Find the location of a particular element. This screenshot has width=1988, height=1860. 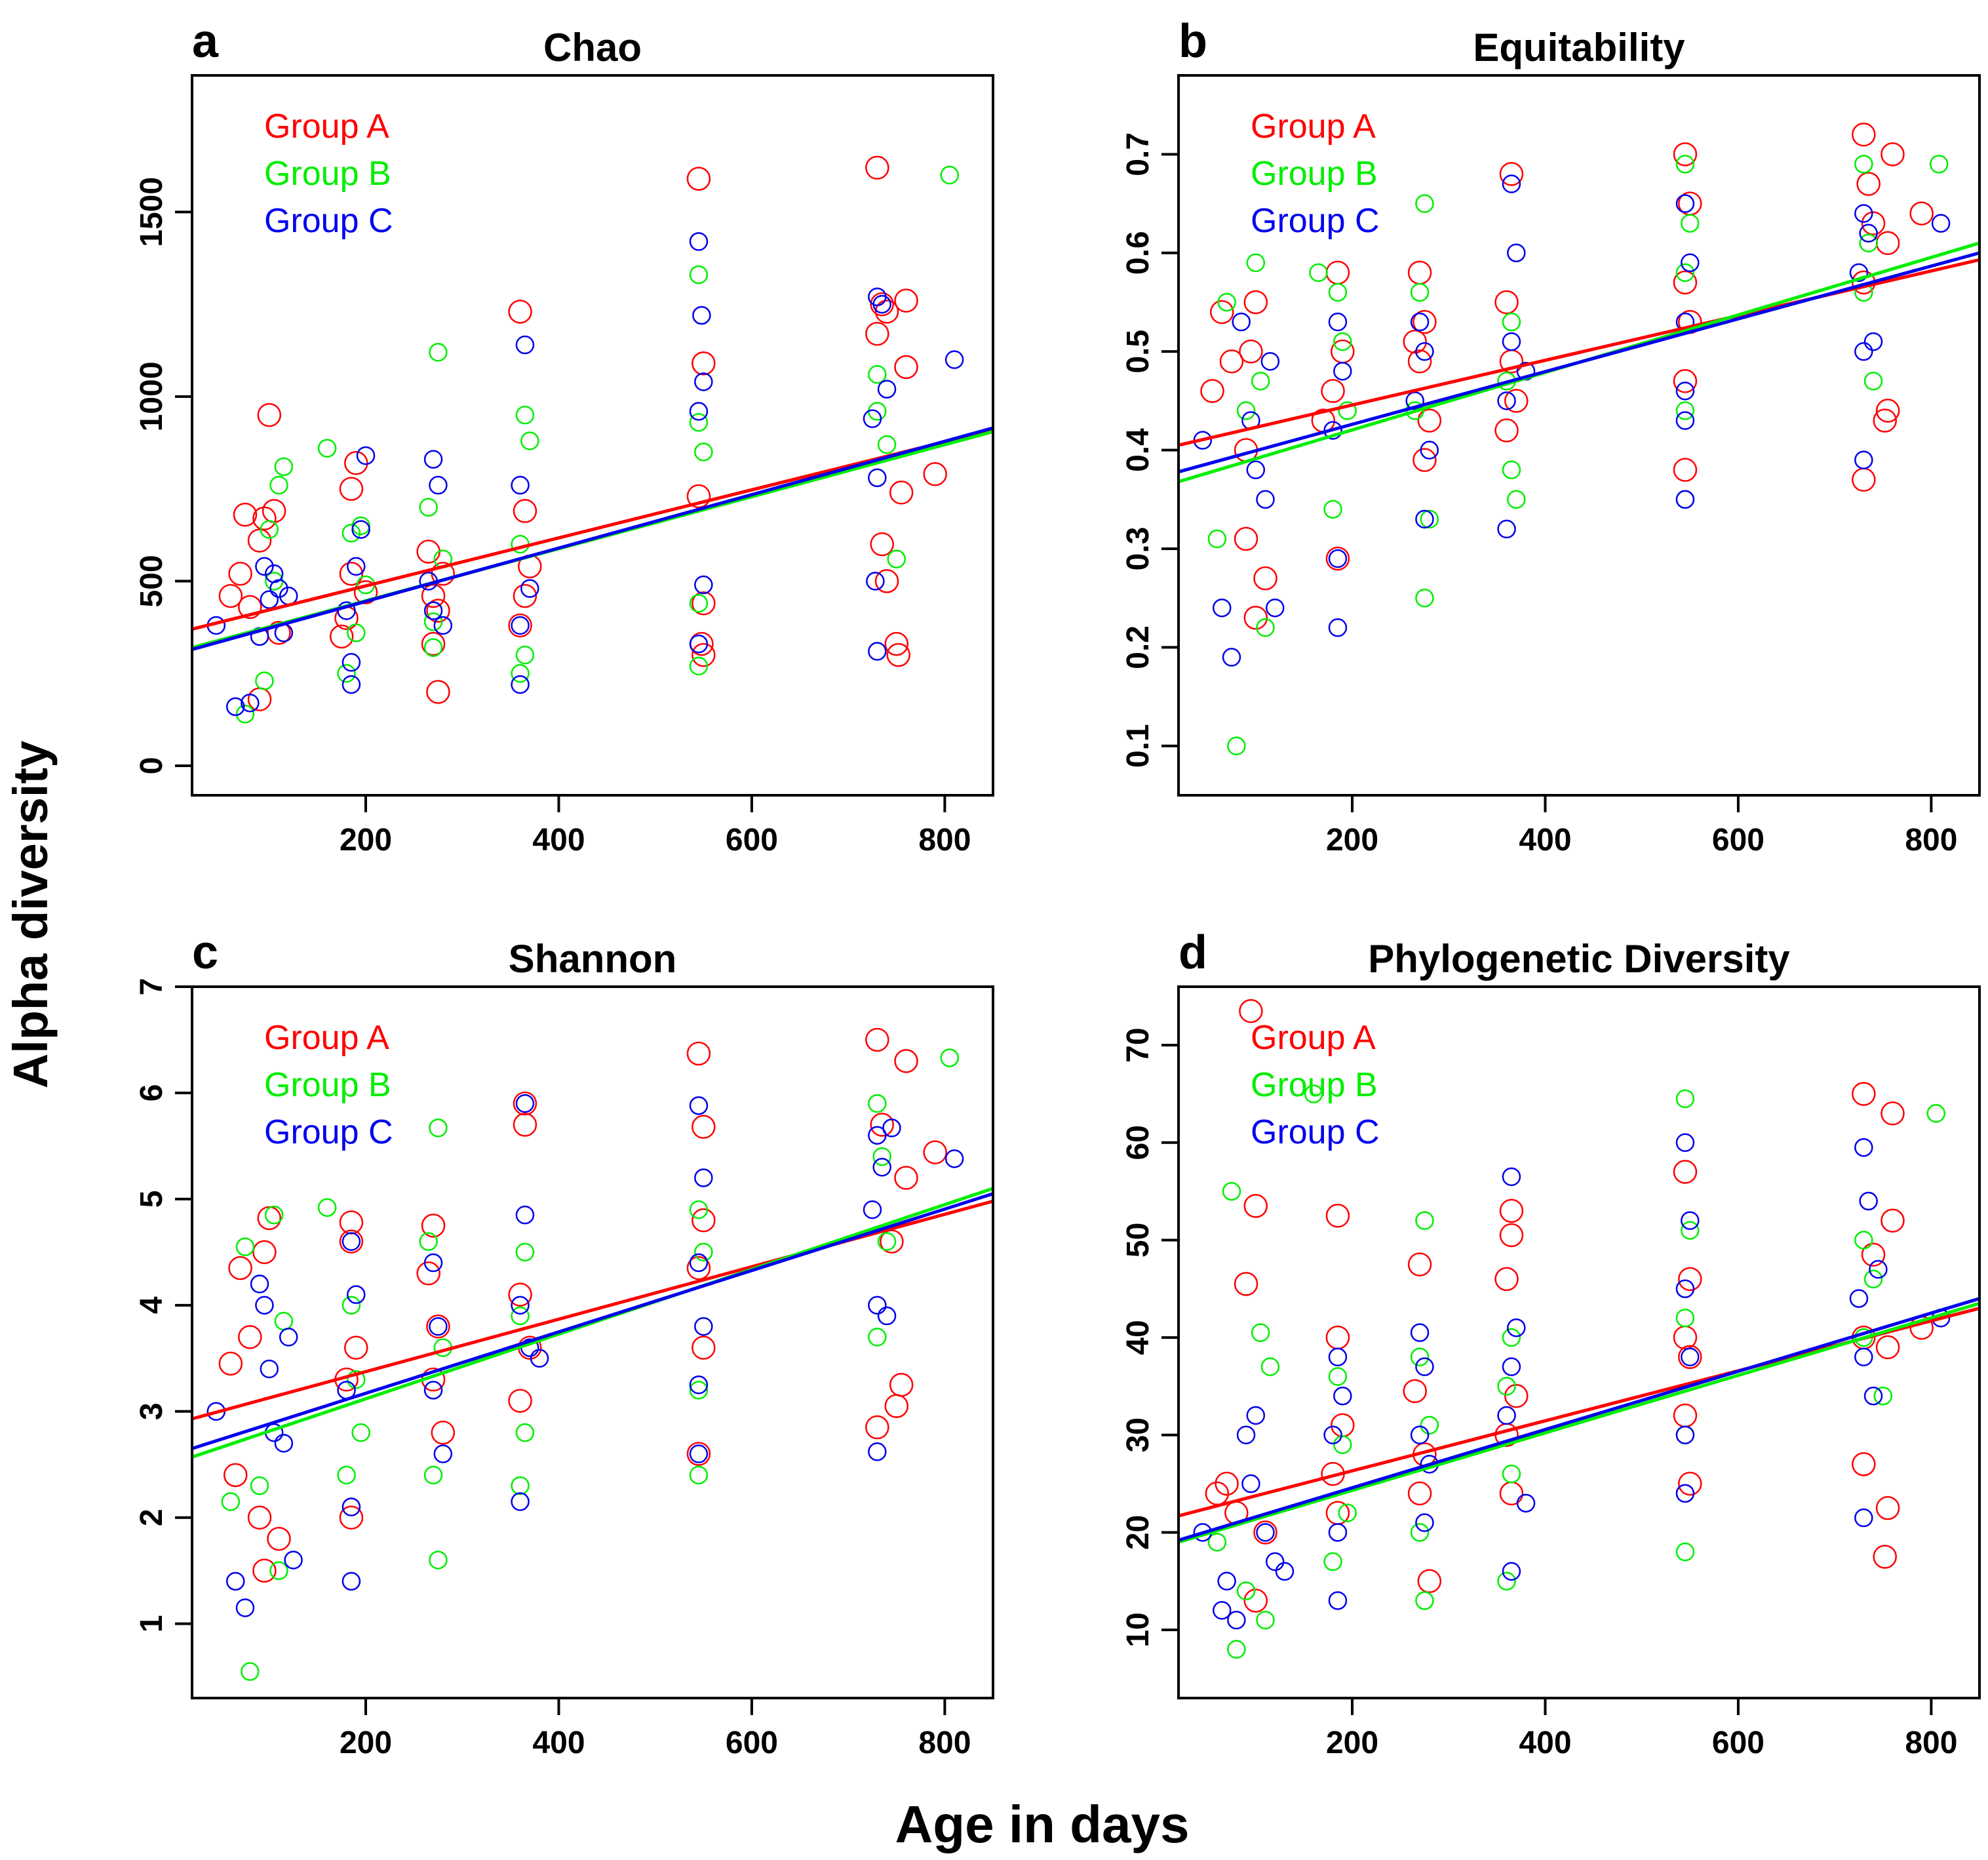

legend-entry: Group A is located at coordinates (1313, 1038).